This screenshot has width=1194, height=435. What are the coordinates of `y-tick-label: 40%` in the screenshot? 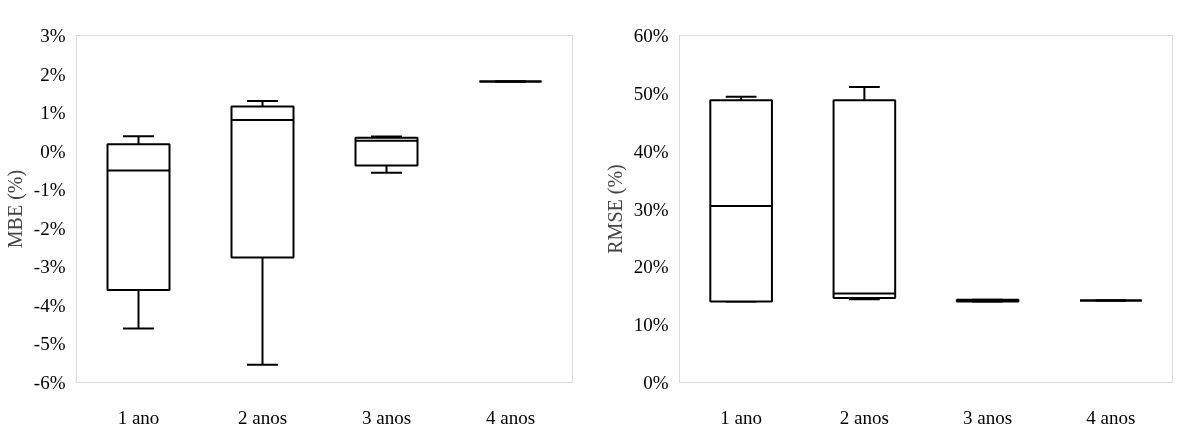 It's located at (651, 151).